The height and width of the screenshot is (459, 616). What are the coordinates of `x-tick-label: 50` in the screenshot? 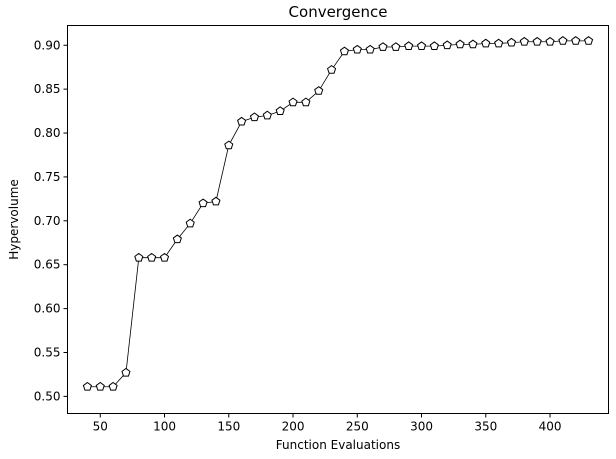 It's located at (100, 427).